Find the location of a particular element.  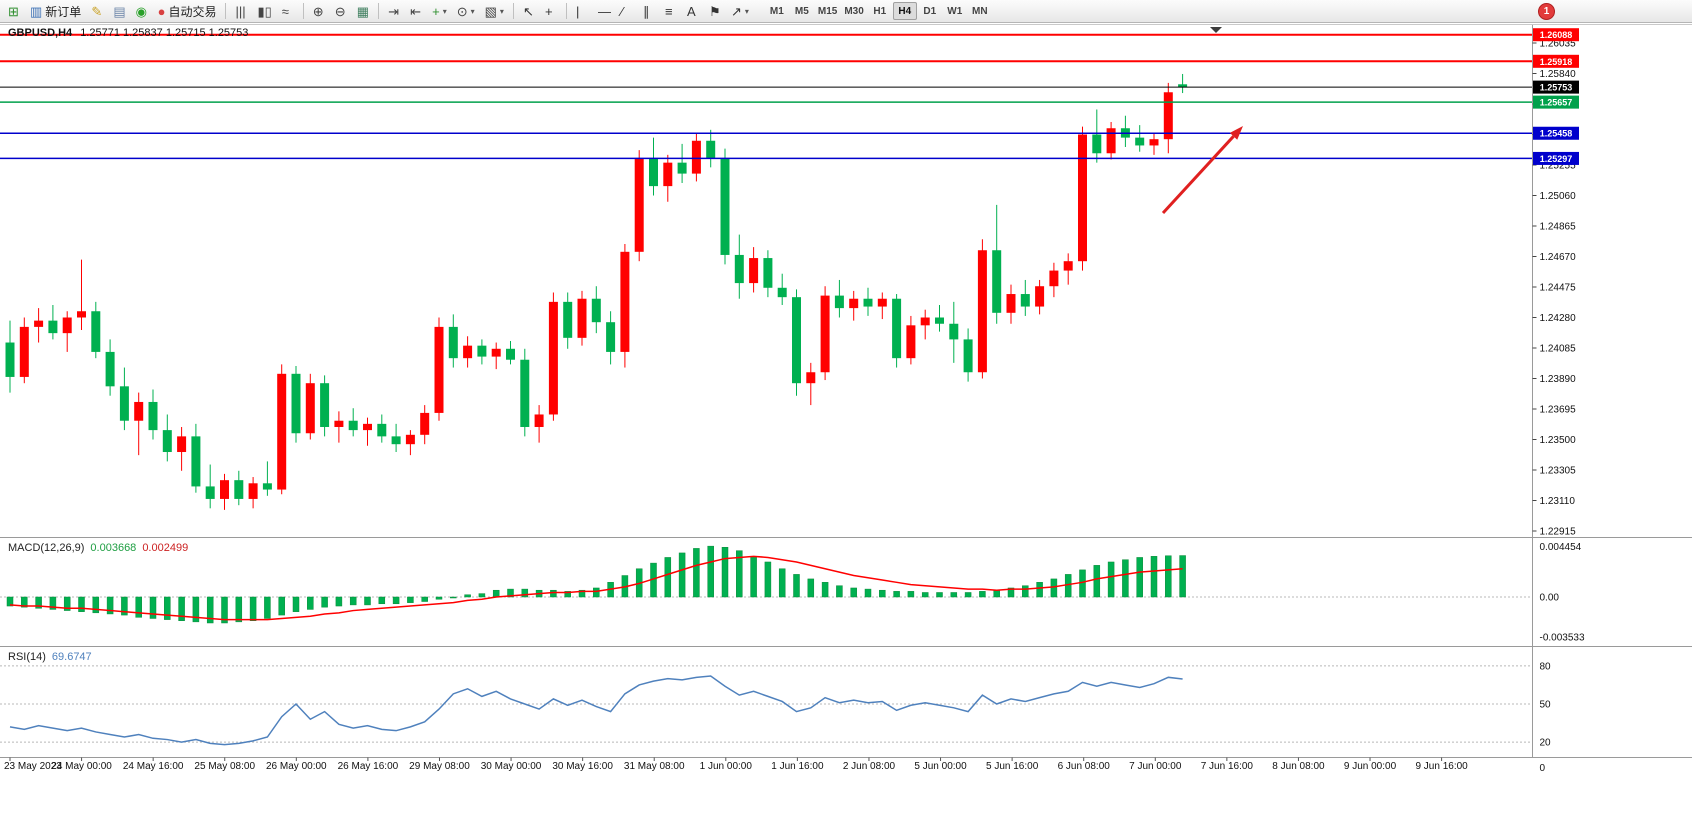

arrows-button: ↗ ▾ is located at coordinates (740, 11).